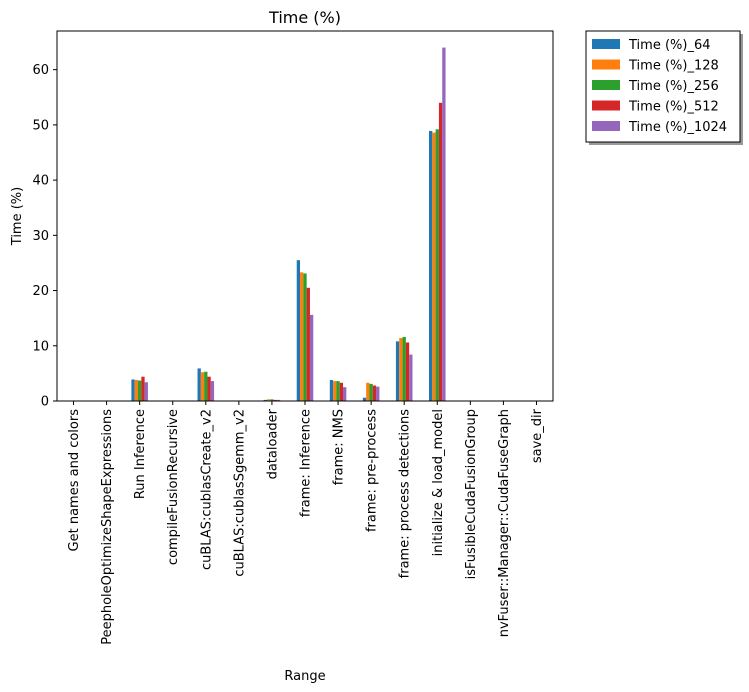  What do you see at coordinates (504, 523) in the screenshot?
I see `x-tick-label: nvFuser::Manager::CudaFuseGraph` at bounding box center [504, 523].